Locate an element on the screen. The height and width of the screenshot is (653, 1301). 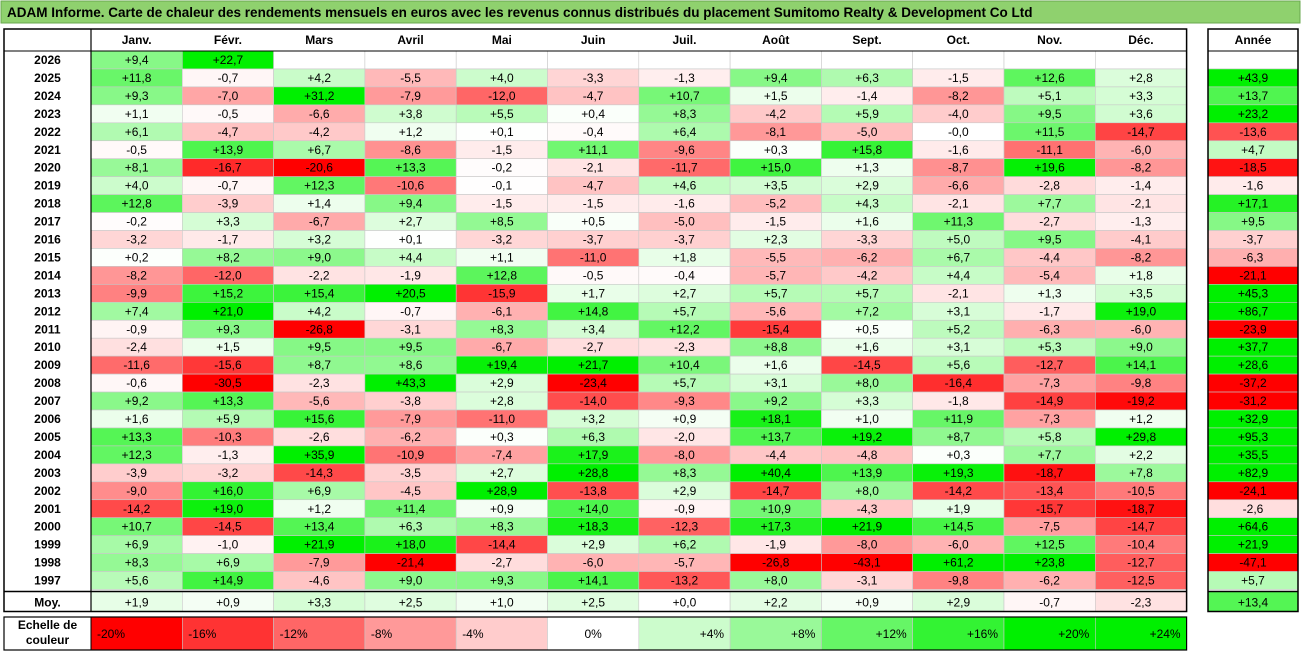
cell-value: +19,2 is located at coordinates (867, 437).